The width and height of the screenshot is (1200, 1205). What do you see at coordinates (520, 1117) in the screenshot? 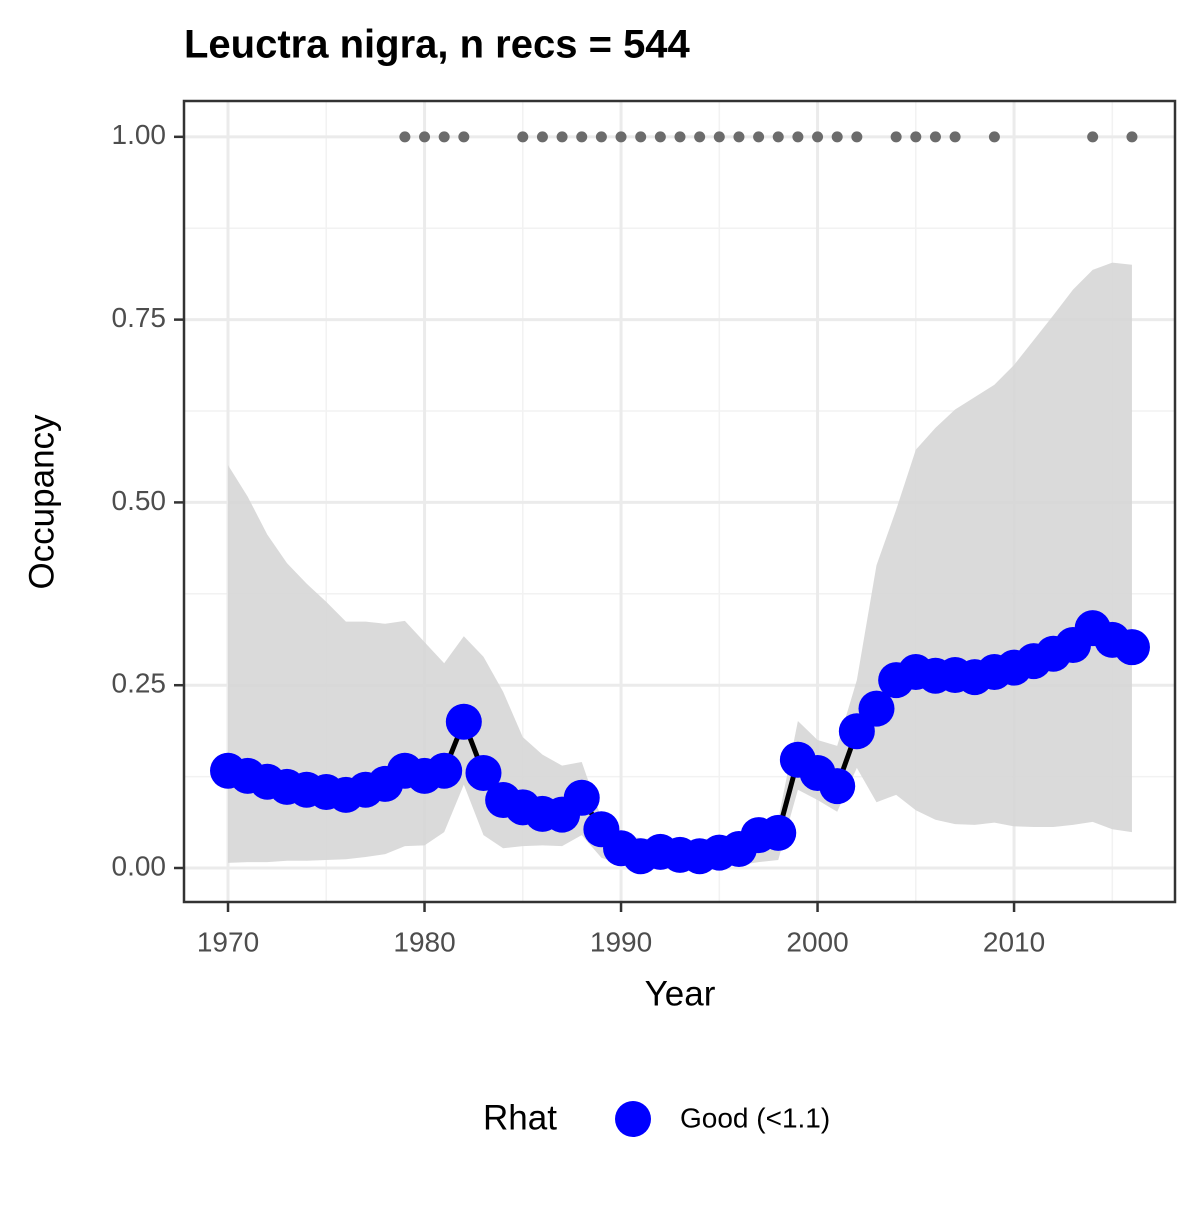
I see `legend-title: Rhat` at bounding box center [520, 1117].